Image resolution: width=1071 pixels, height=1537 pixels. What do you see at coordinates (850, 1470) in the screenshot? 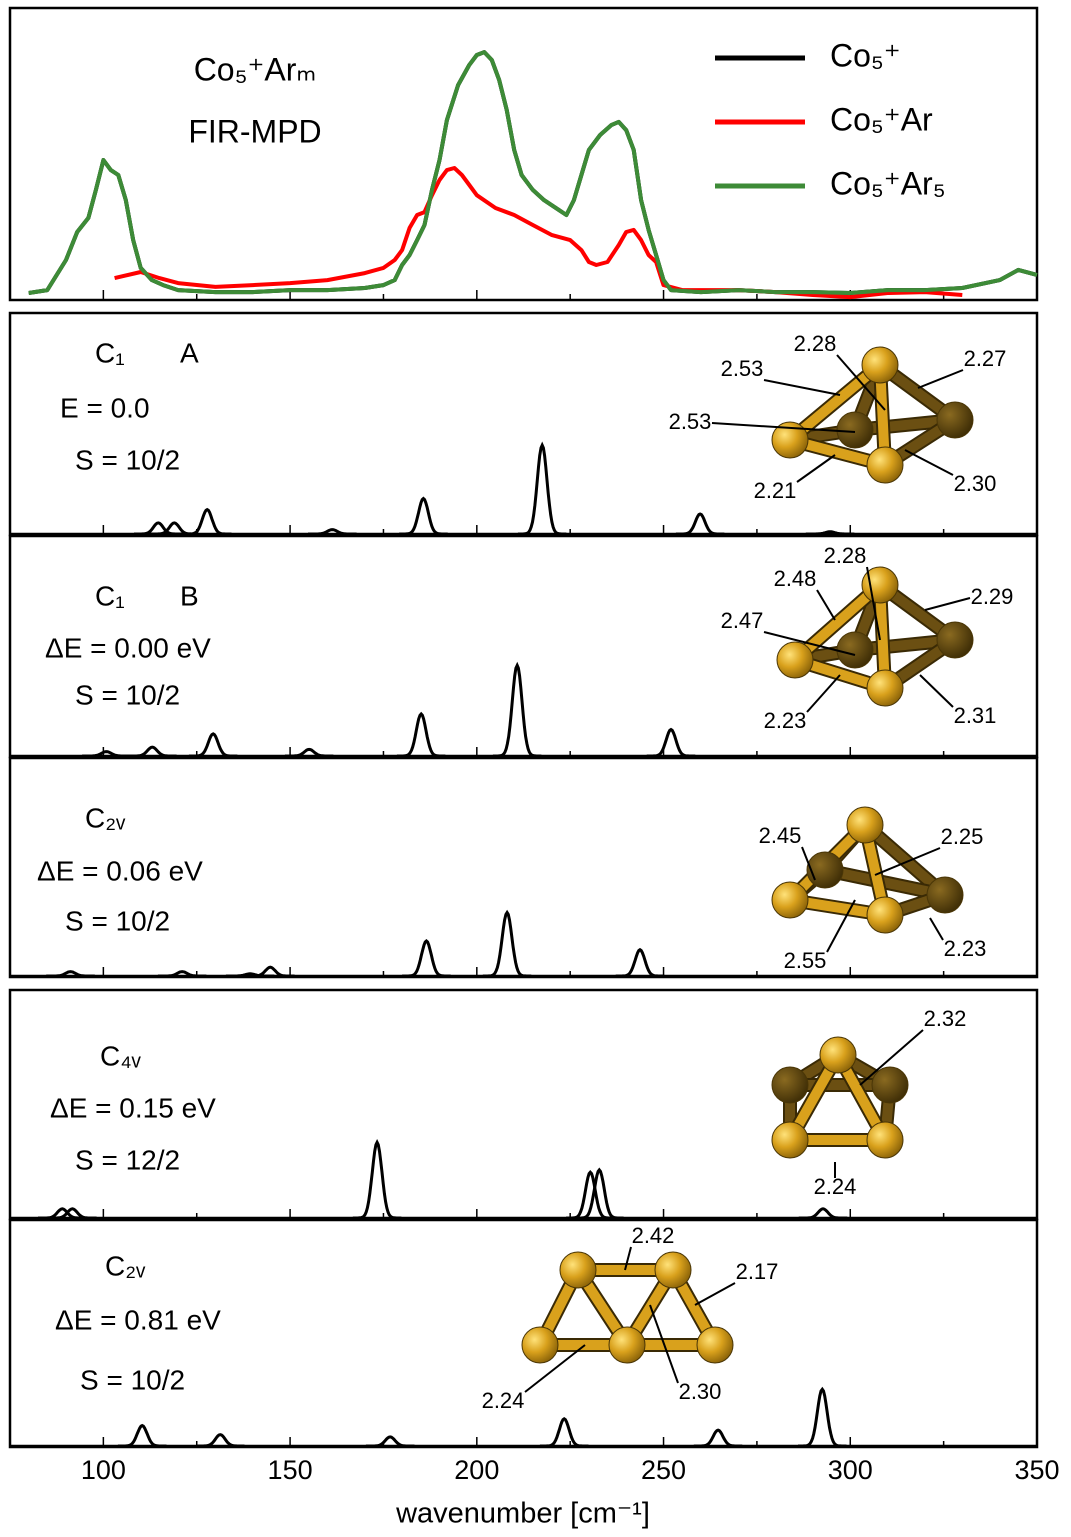
I see `x-tick-label: 300` at bounding box center [850, 1470].